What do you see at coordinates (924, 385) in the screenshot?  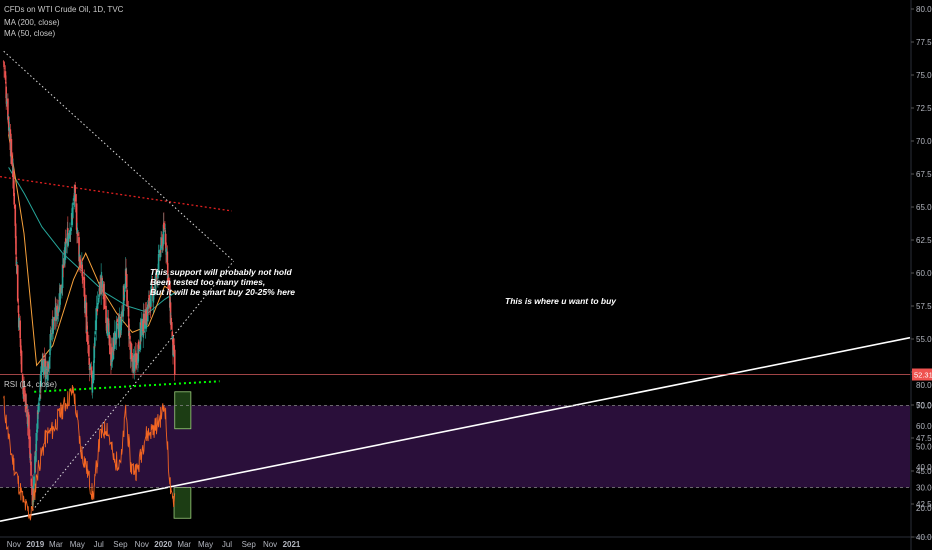 I see `rsi-tick-label: 80.00` at bounding box center [924, 385].